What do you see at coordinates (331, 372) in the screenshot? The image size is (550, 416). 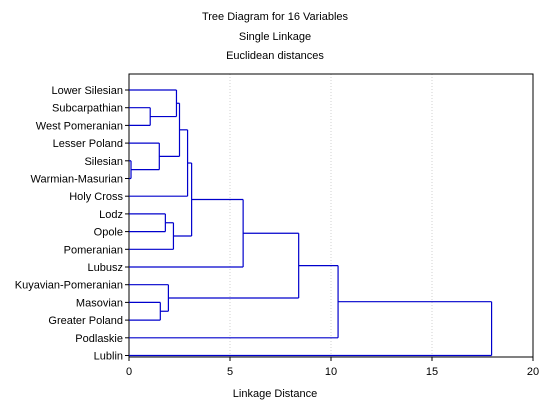 I see `x-tick-label: 10` at bounding box center [331, 372].